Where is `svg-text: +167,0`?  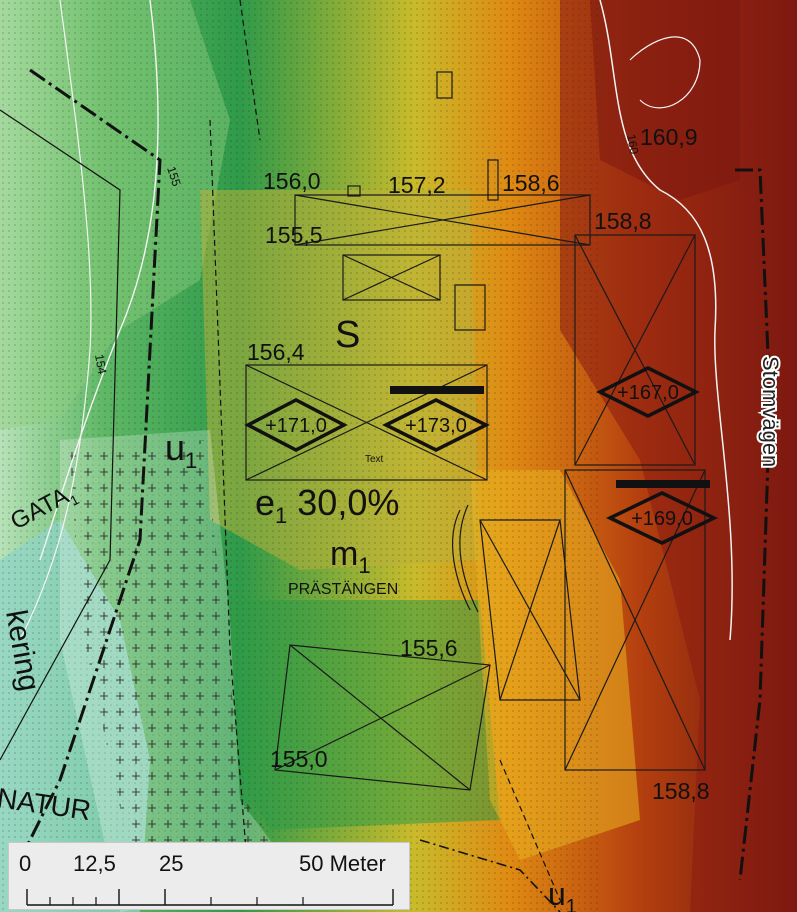
svg-text: +167,0 is located at coordinates (648, 393).